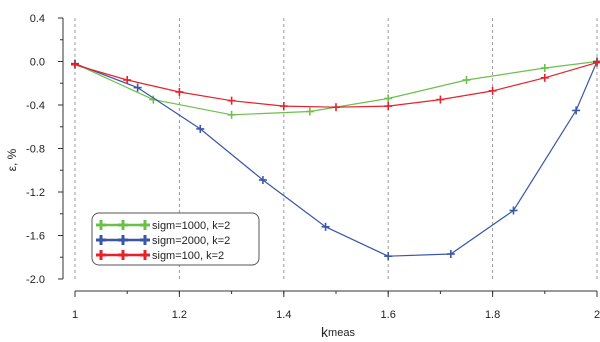 This screenshot has height=342, width=600. I want to click on x-tick-label: 1.2, so click(179, 315).